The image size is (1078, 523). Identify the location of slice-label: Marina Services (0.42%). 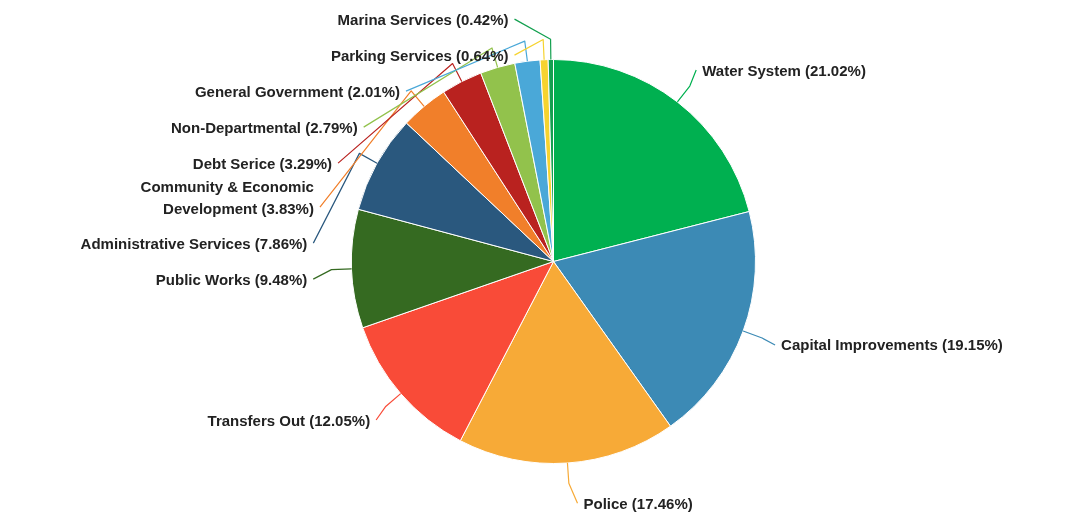
(423, 19).